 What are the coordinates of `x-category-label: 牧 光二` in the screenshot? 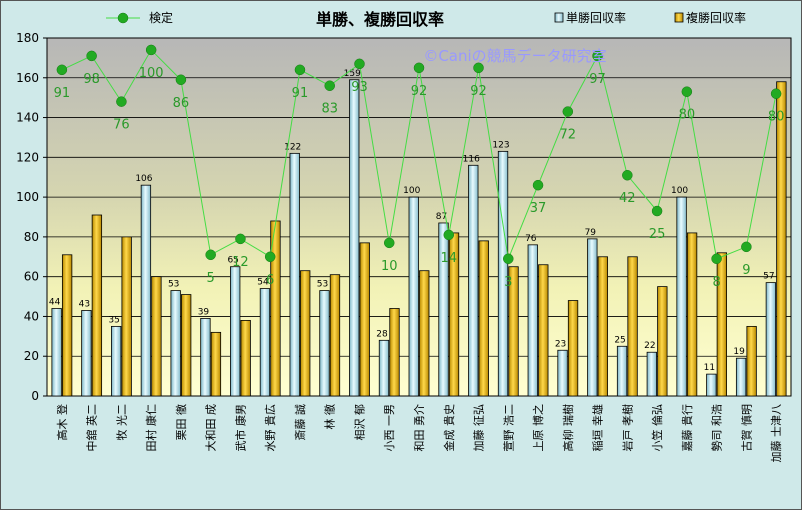 It's located at (121, 422).